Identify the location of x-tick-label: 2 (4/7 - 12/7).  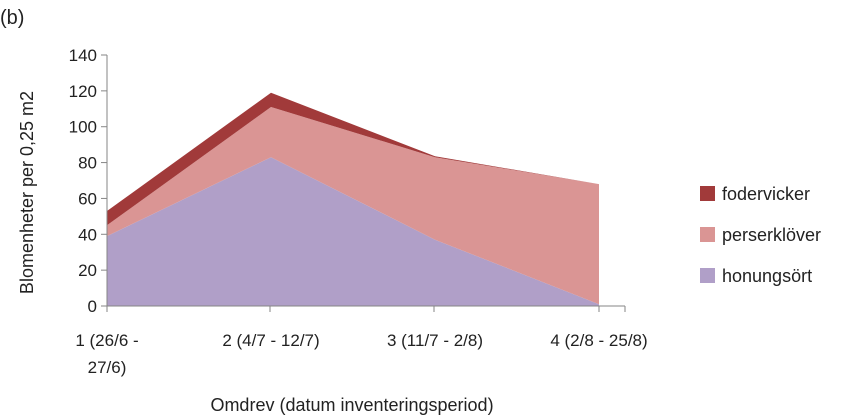
(270, 340).